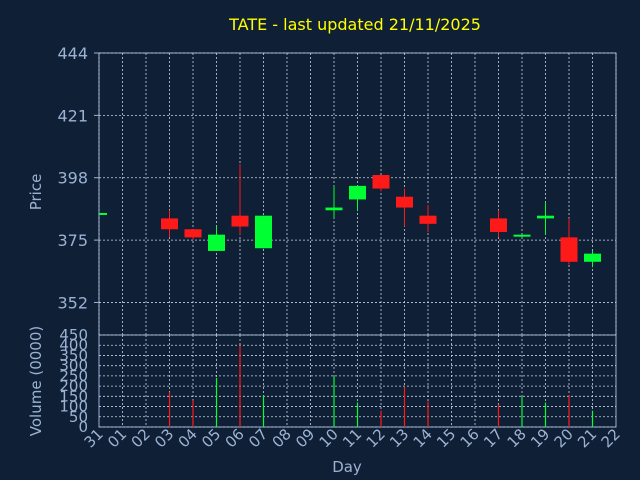 The height and width of the screenshot is (480, 640). What do you see at coordinates (164, 438) in the screenshot?
I see `x-tick-label: 03` at bounding box center [164, 438].